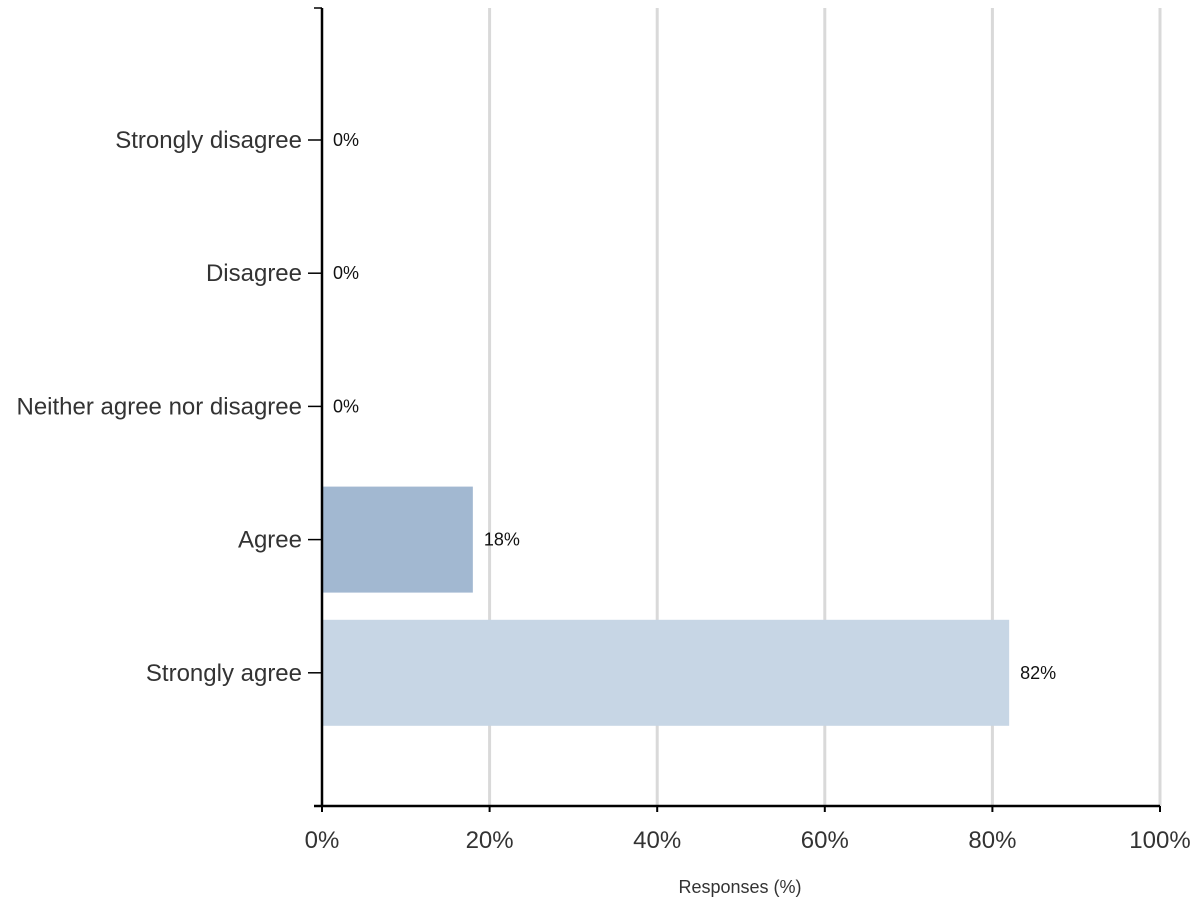  What do you see at coordinates (254, 273) in the screenshot?
I see `category-label: Disagree` at bounding box center [254, 273].